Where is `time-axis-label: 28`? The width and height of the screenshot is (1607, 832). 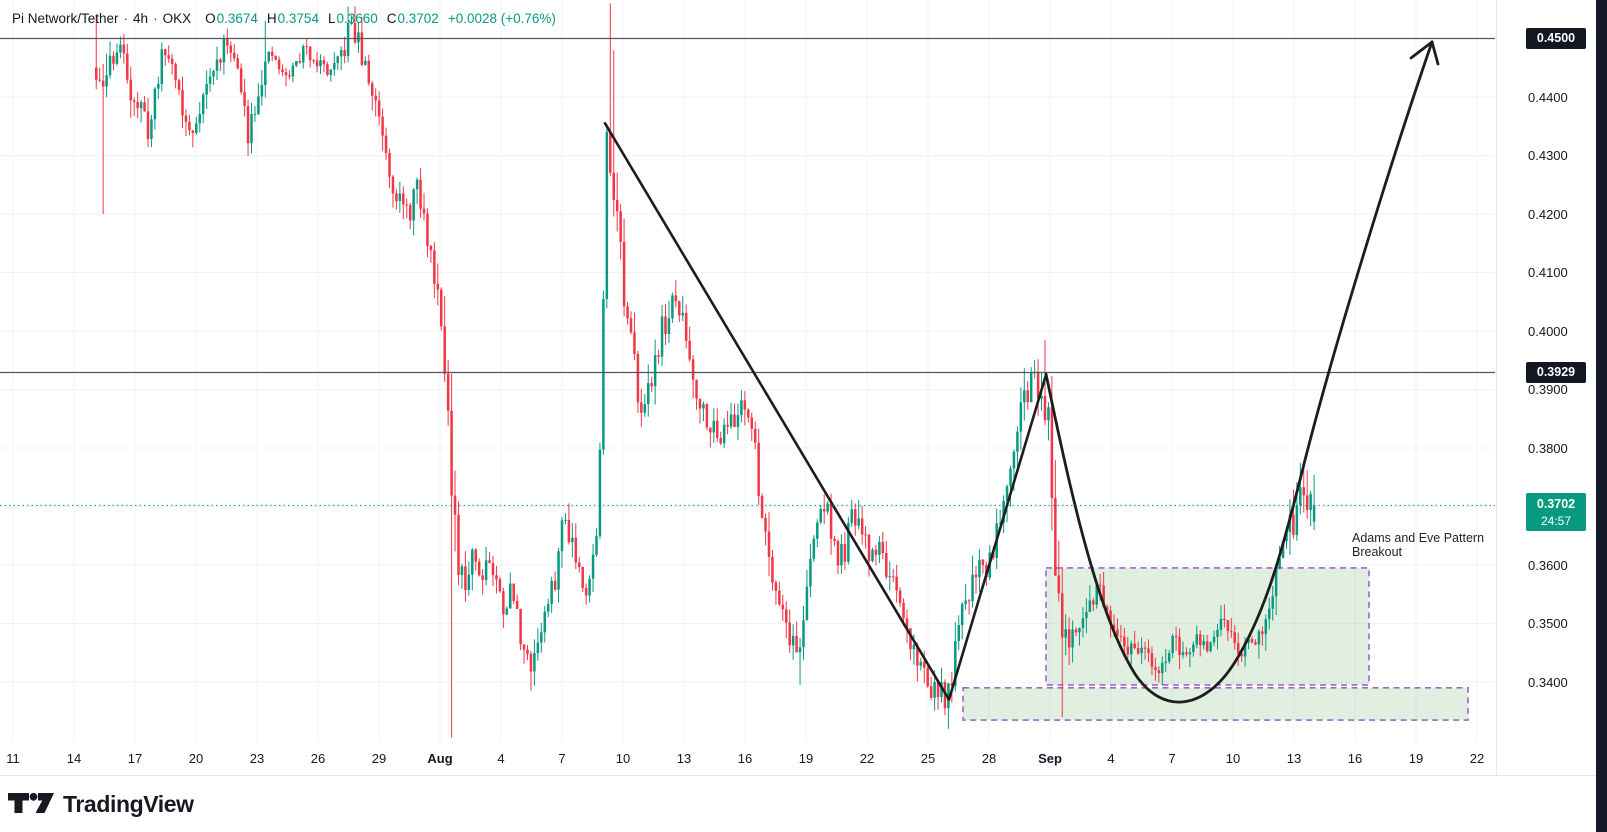
time-axis-label: 28 is located at coordinates (989, 758).